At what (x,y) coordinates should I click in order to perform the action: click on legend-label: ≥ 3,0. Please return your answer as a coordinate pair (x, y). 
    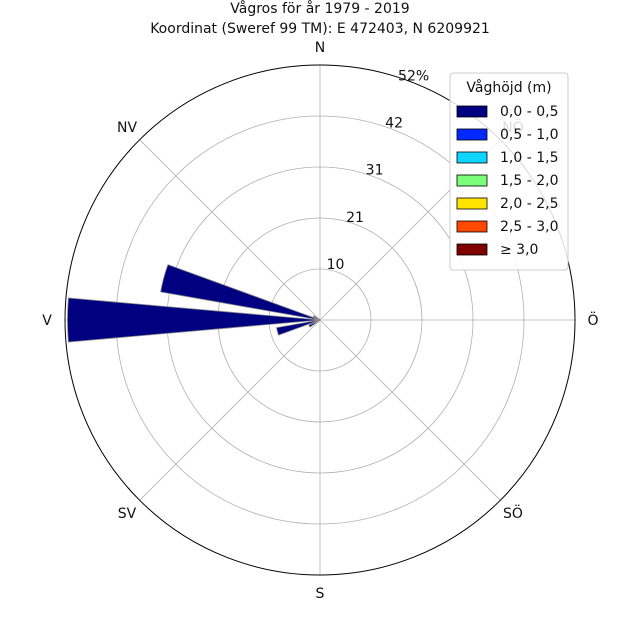
    Looking at the image, I should click on (519, 250).